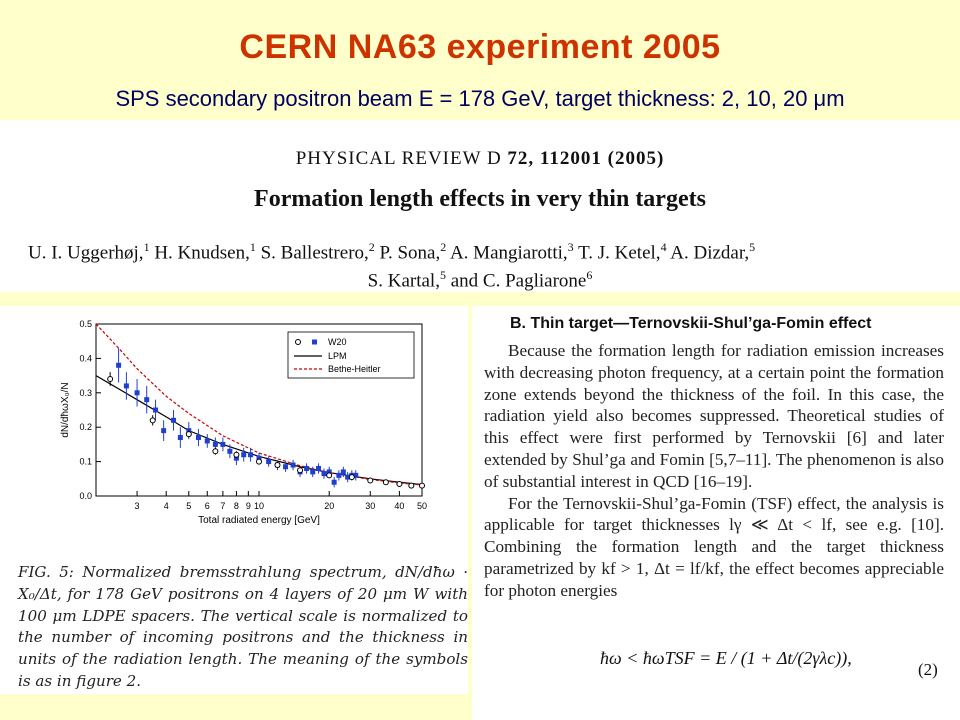 Image resolution: width=960 pixels, height=720 pixels. I want to click on legend-lpm-label: LPM, so click(337, 356).